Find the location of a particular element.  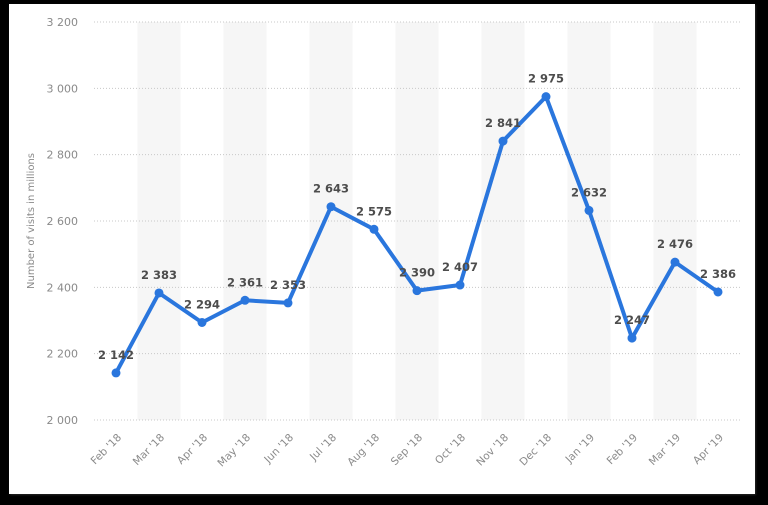

y-tick-label: 2 400 is located at coordinates (63, 287).